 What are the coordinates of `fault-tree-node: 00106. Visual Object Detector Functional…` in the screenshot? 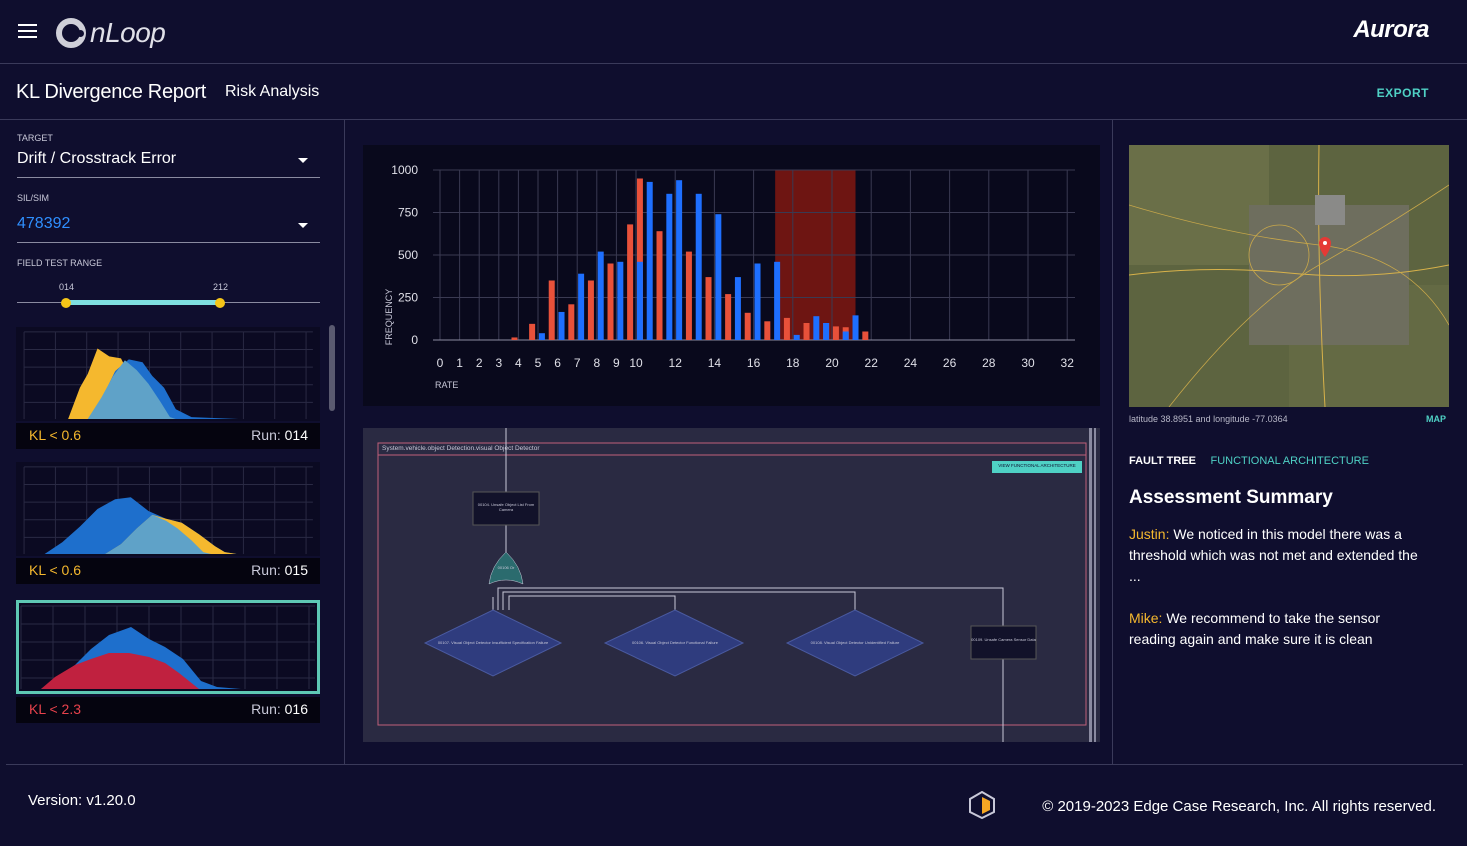 It's located at (675, 642).